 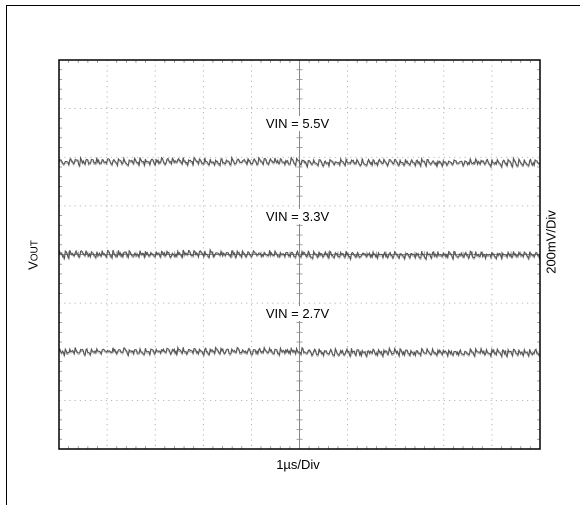 I want to click on trace-line, so click(x=299, y=352).